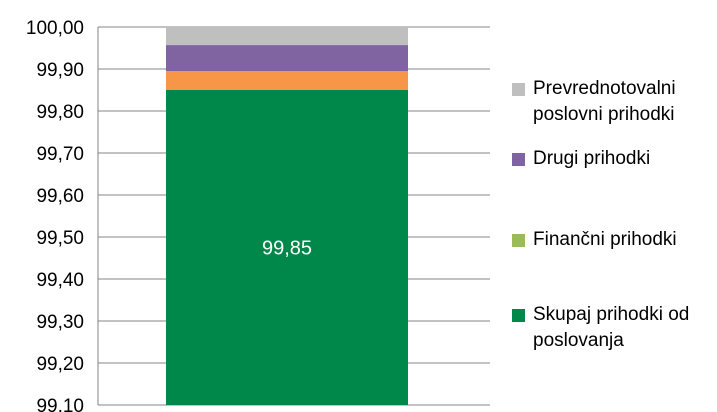 The height and width of the screenshot is (412, 717). Describe the element at coordinates (60, 154) in the screenshot. I see `y-tick-label: 99,70` at that location.